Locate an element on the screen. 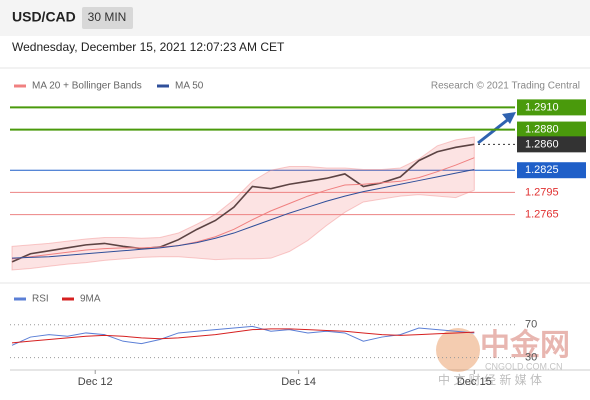 The height and width of the screenshot is (400, 590). watermark-slogan: 中 文 财 经 新 媒 体 is located at coordinates (490, 379).